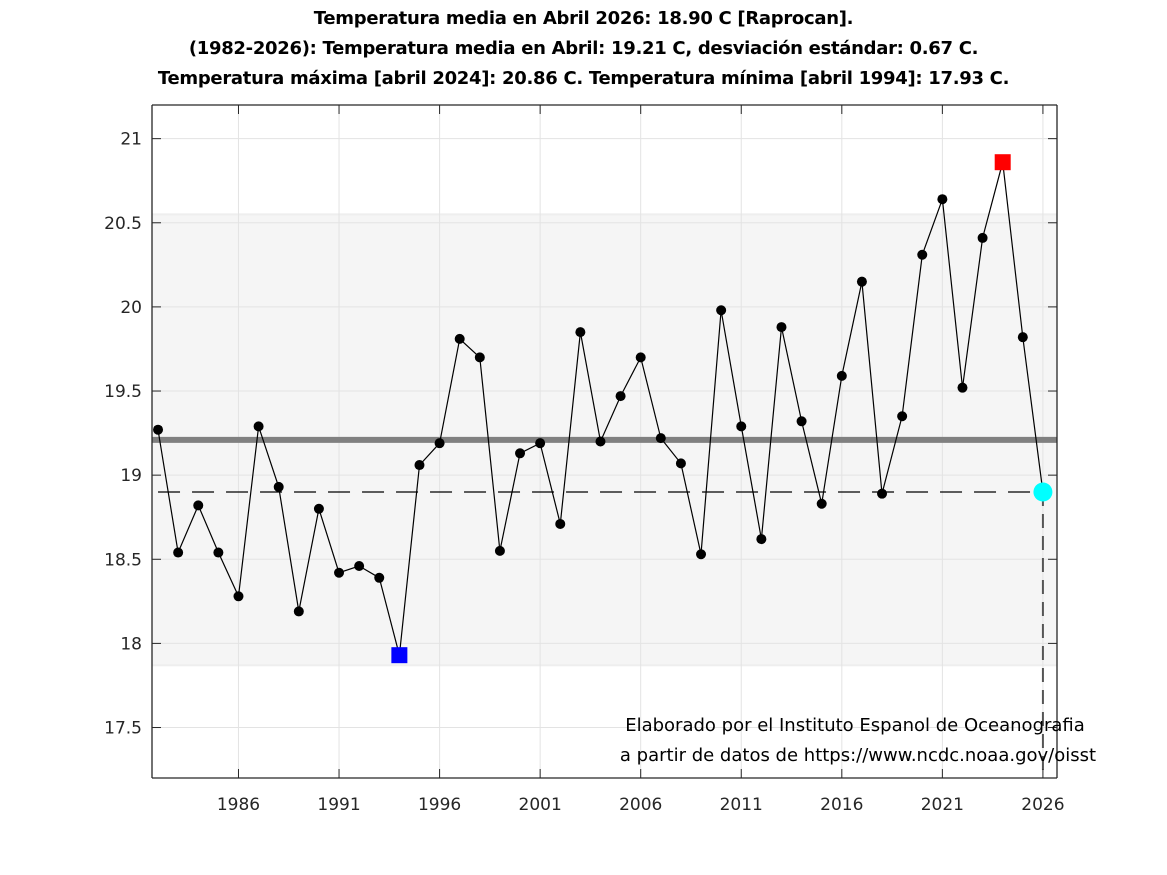  Describe the element at coordinates (640, 805) in the screenshot. I see `x-tick-label: 2006` at that location.